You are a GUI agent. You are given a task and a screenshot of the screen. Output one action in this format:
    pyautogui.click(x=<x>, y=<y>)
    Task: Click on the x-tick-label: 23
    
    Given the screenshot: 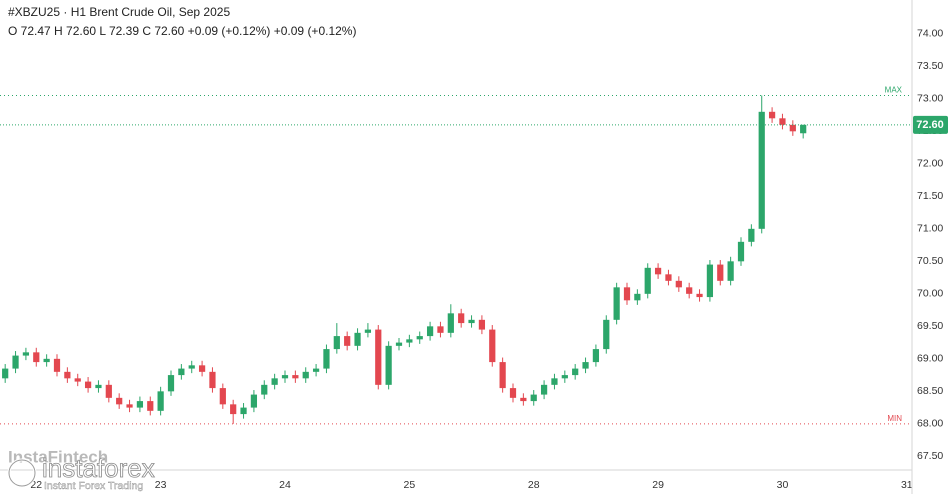 What is the action you would take?
    pyautogui.click(x=161, y=485)
    